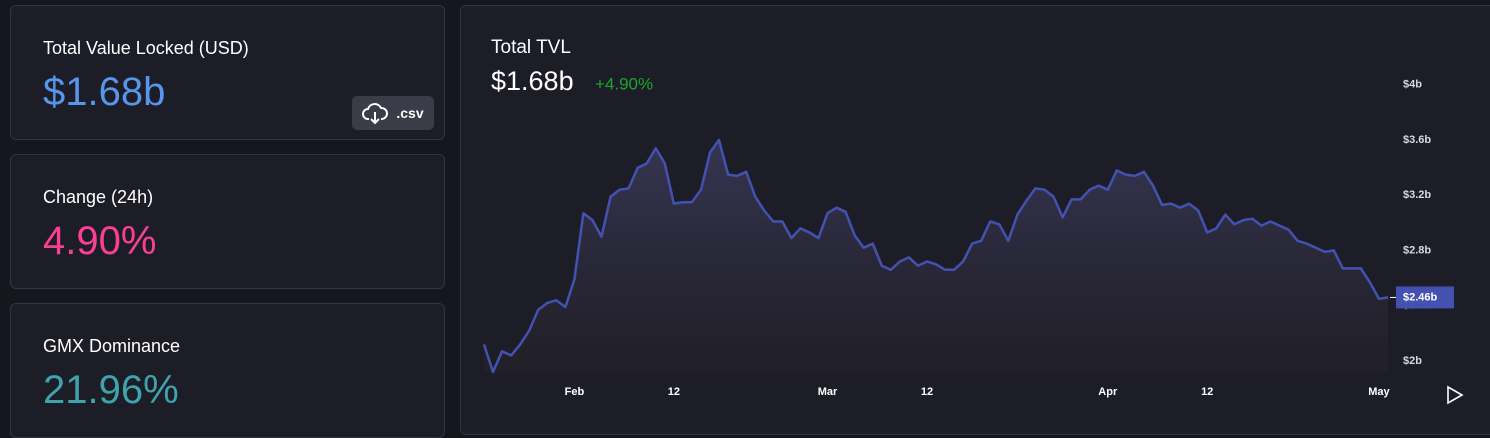  I want to click on card-label: Total Value Locked (USD), so click(146, 48).